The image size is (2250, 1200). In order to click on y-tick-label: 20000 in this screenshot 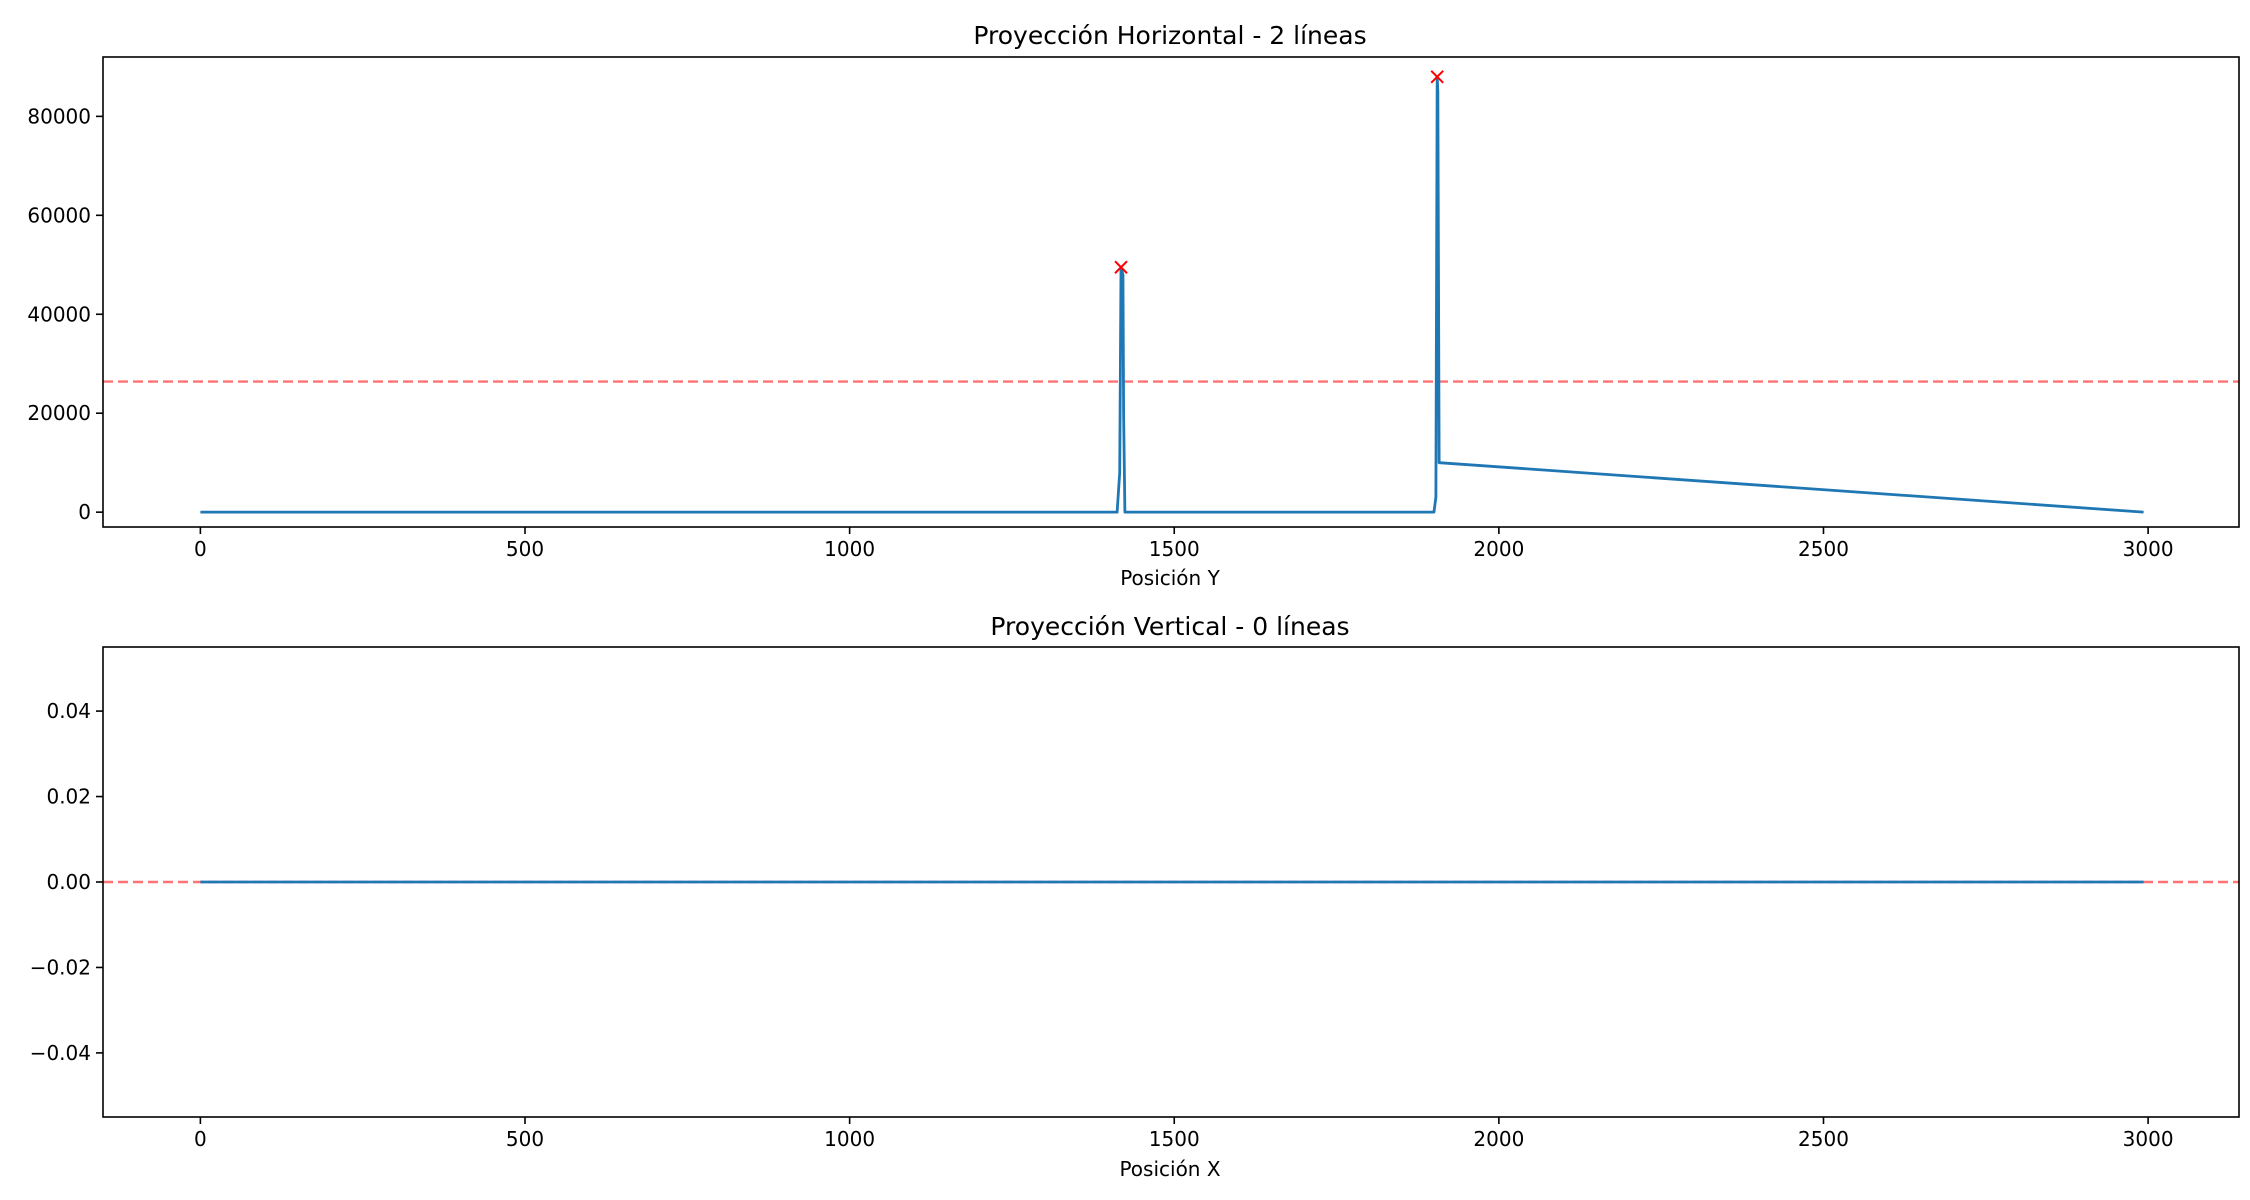, I will do `click(59, 413)`.